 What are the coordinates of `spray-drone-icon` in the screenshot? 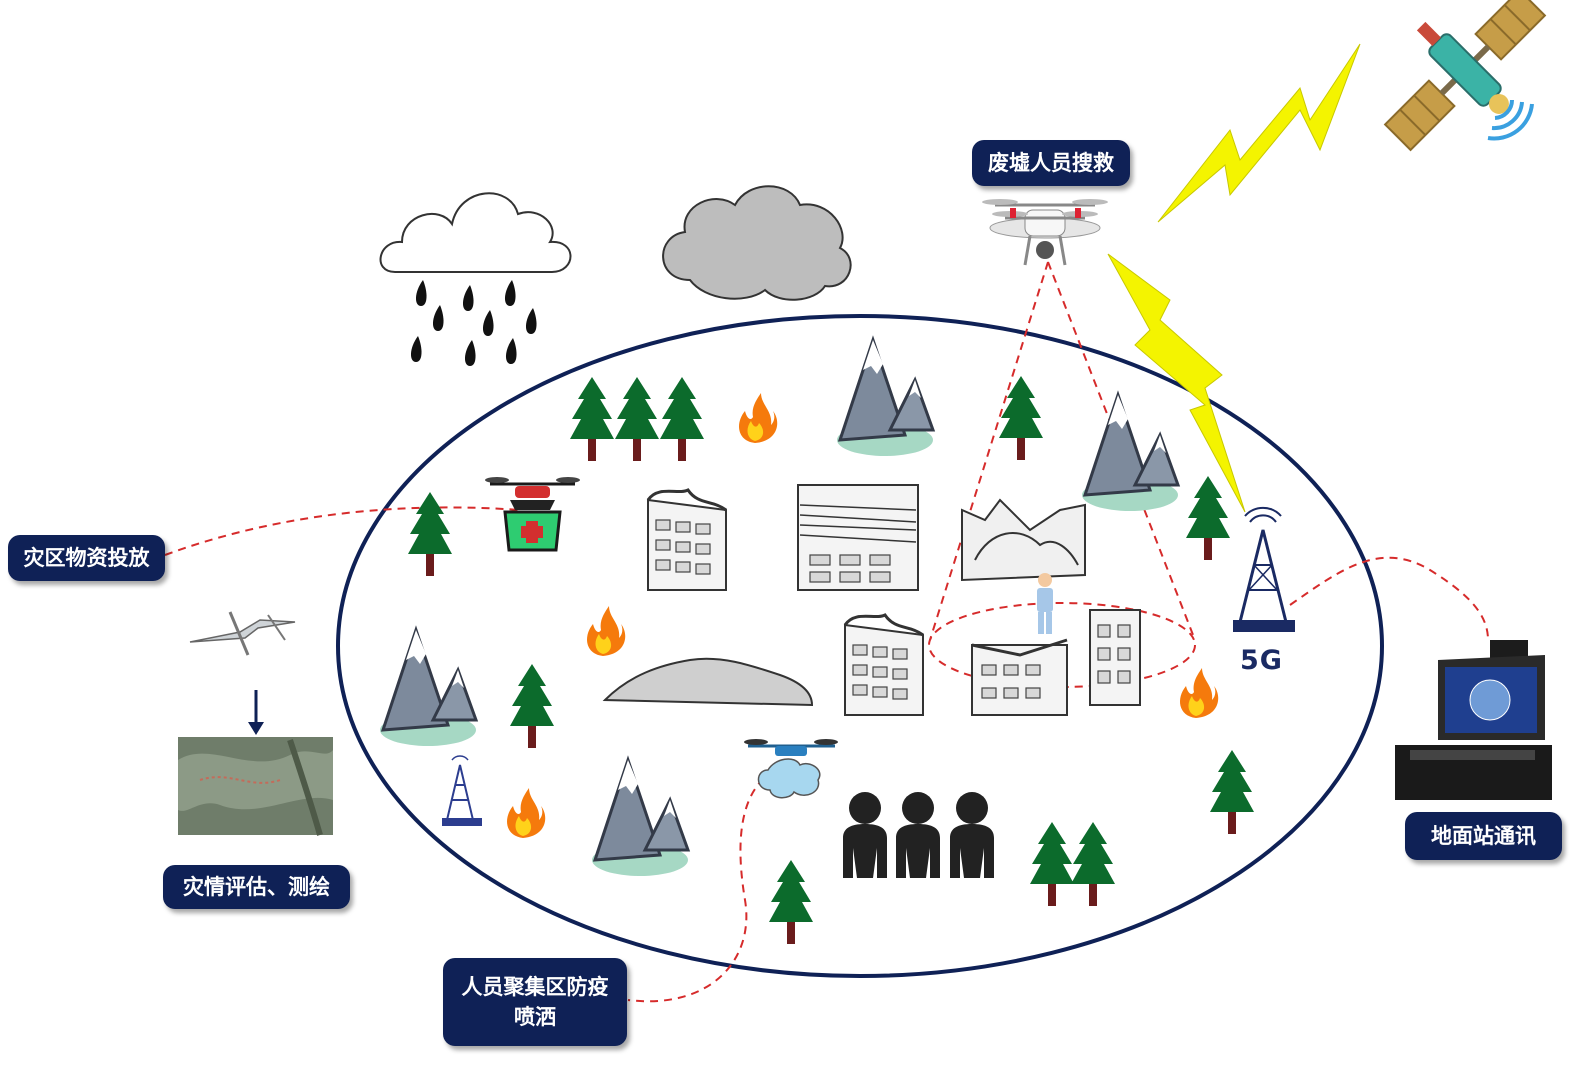 It's located at (791, 769).